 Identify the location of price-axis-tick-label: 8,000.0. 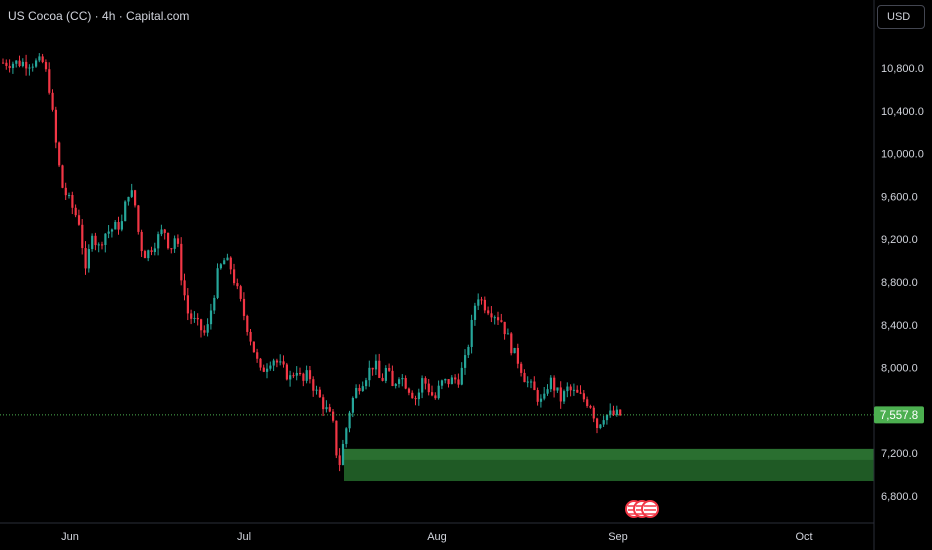
(899, 369).